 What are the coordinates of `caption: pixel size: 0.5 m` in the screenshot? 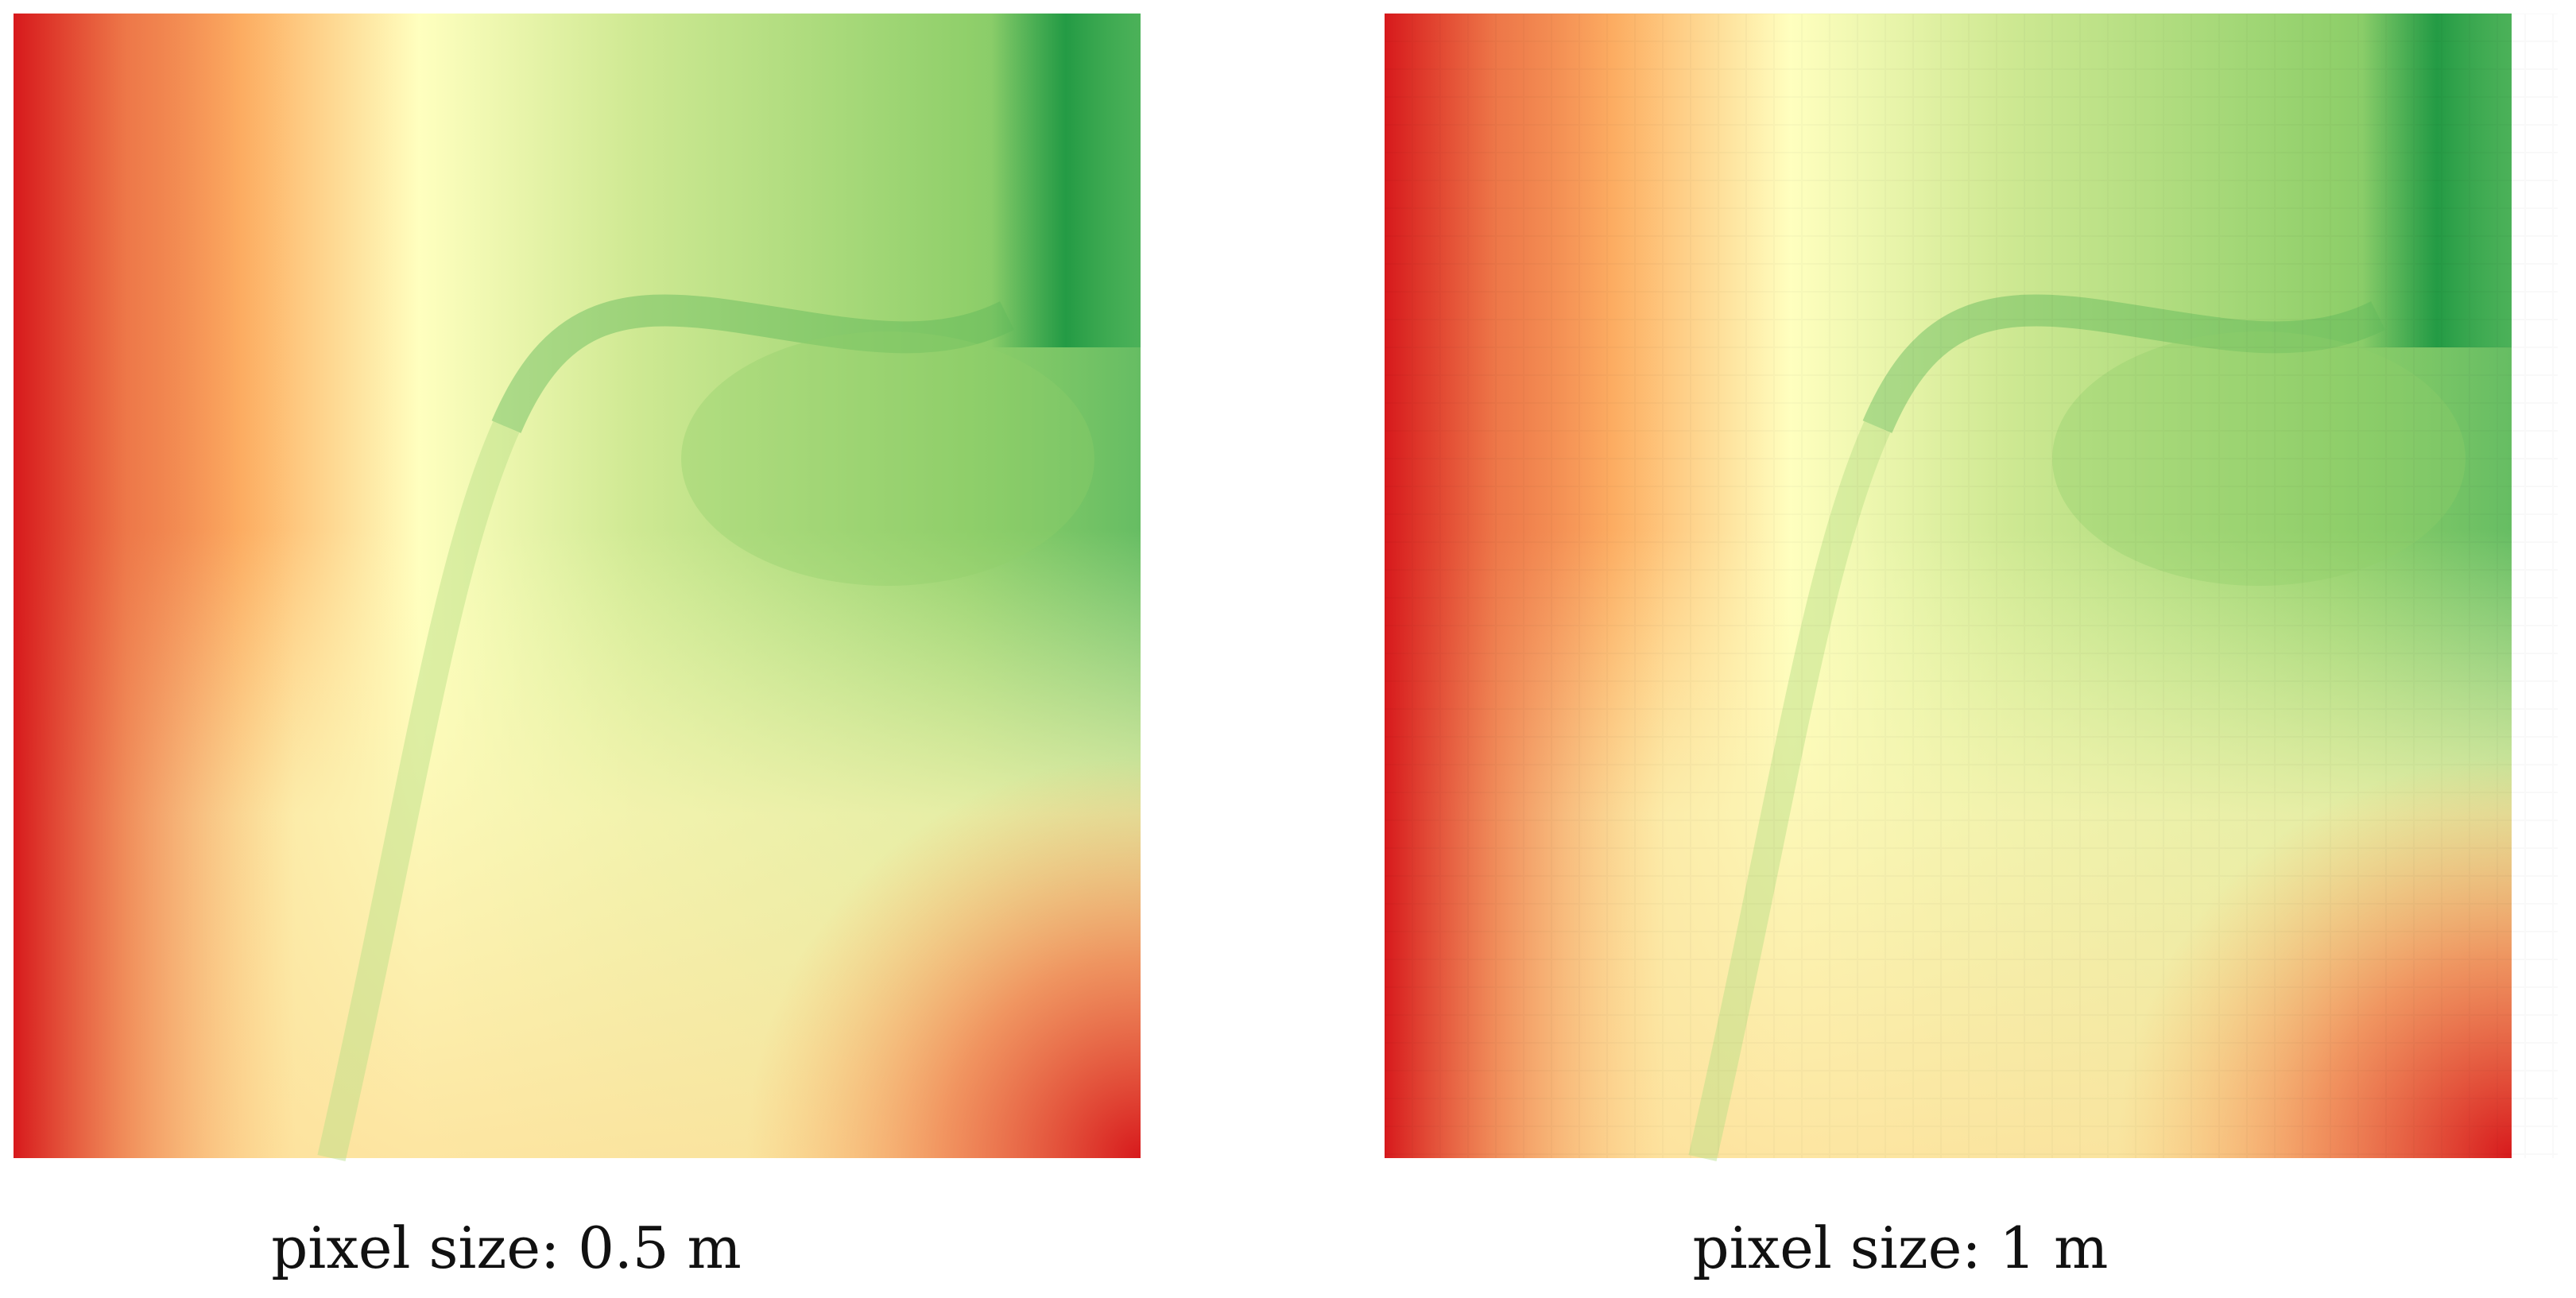 It's located at (506, 1248).